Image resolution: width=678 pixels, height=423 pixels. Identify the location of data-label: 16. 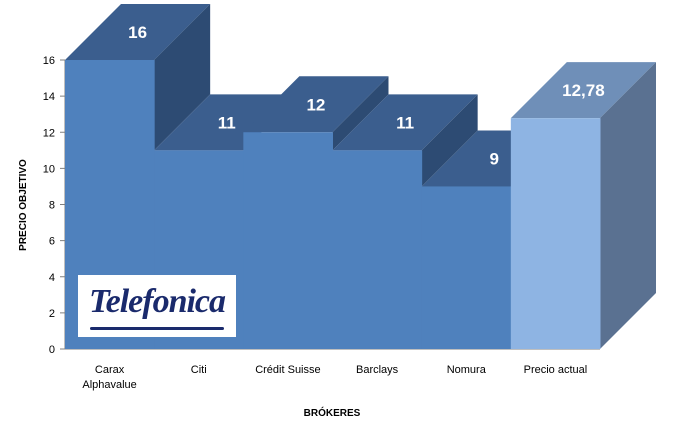
(137, 32).